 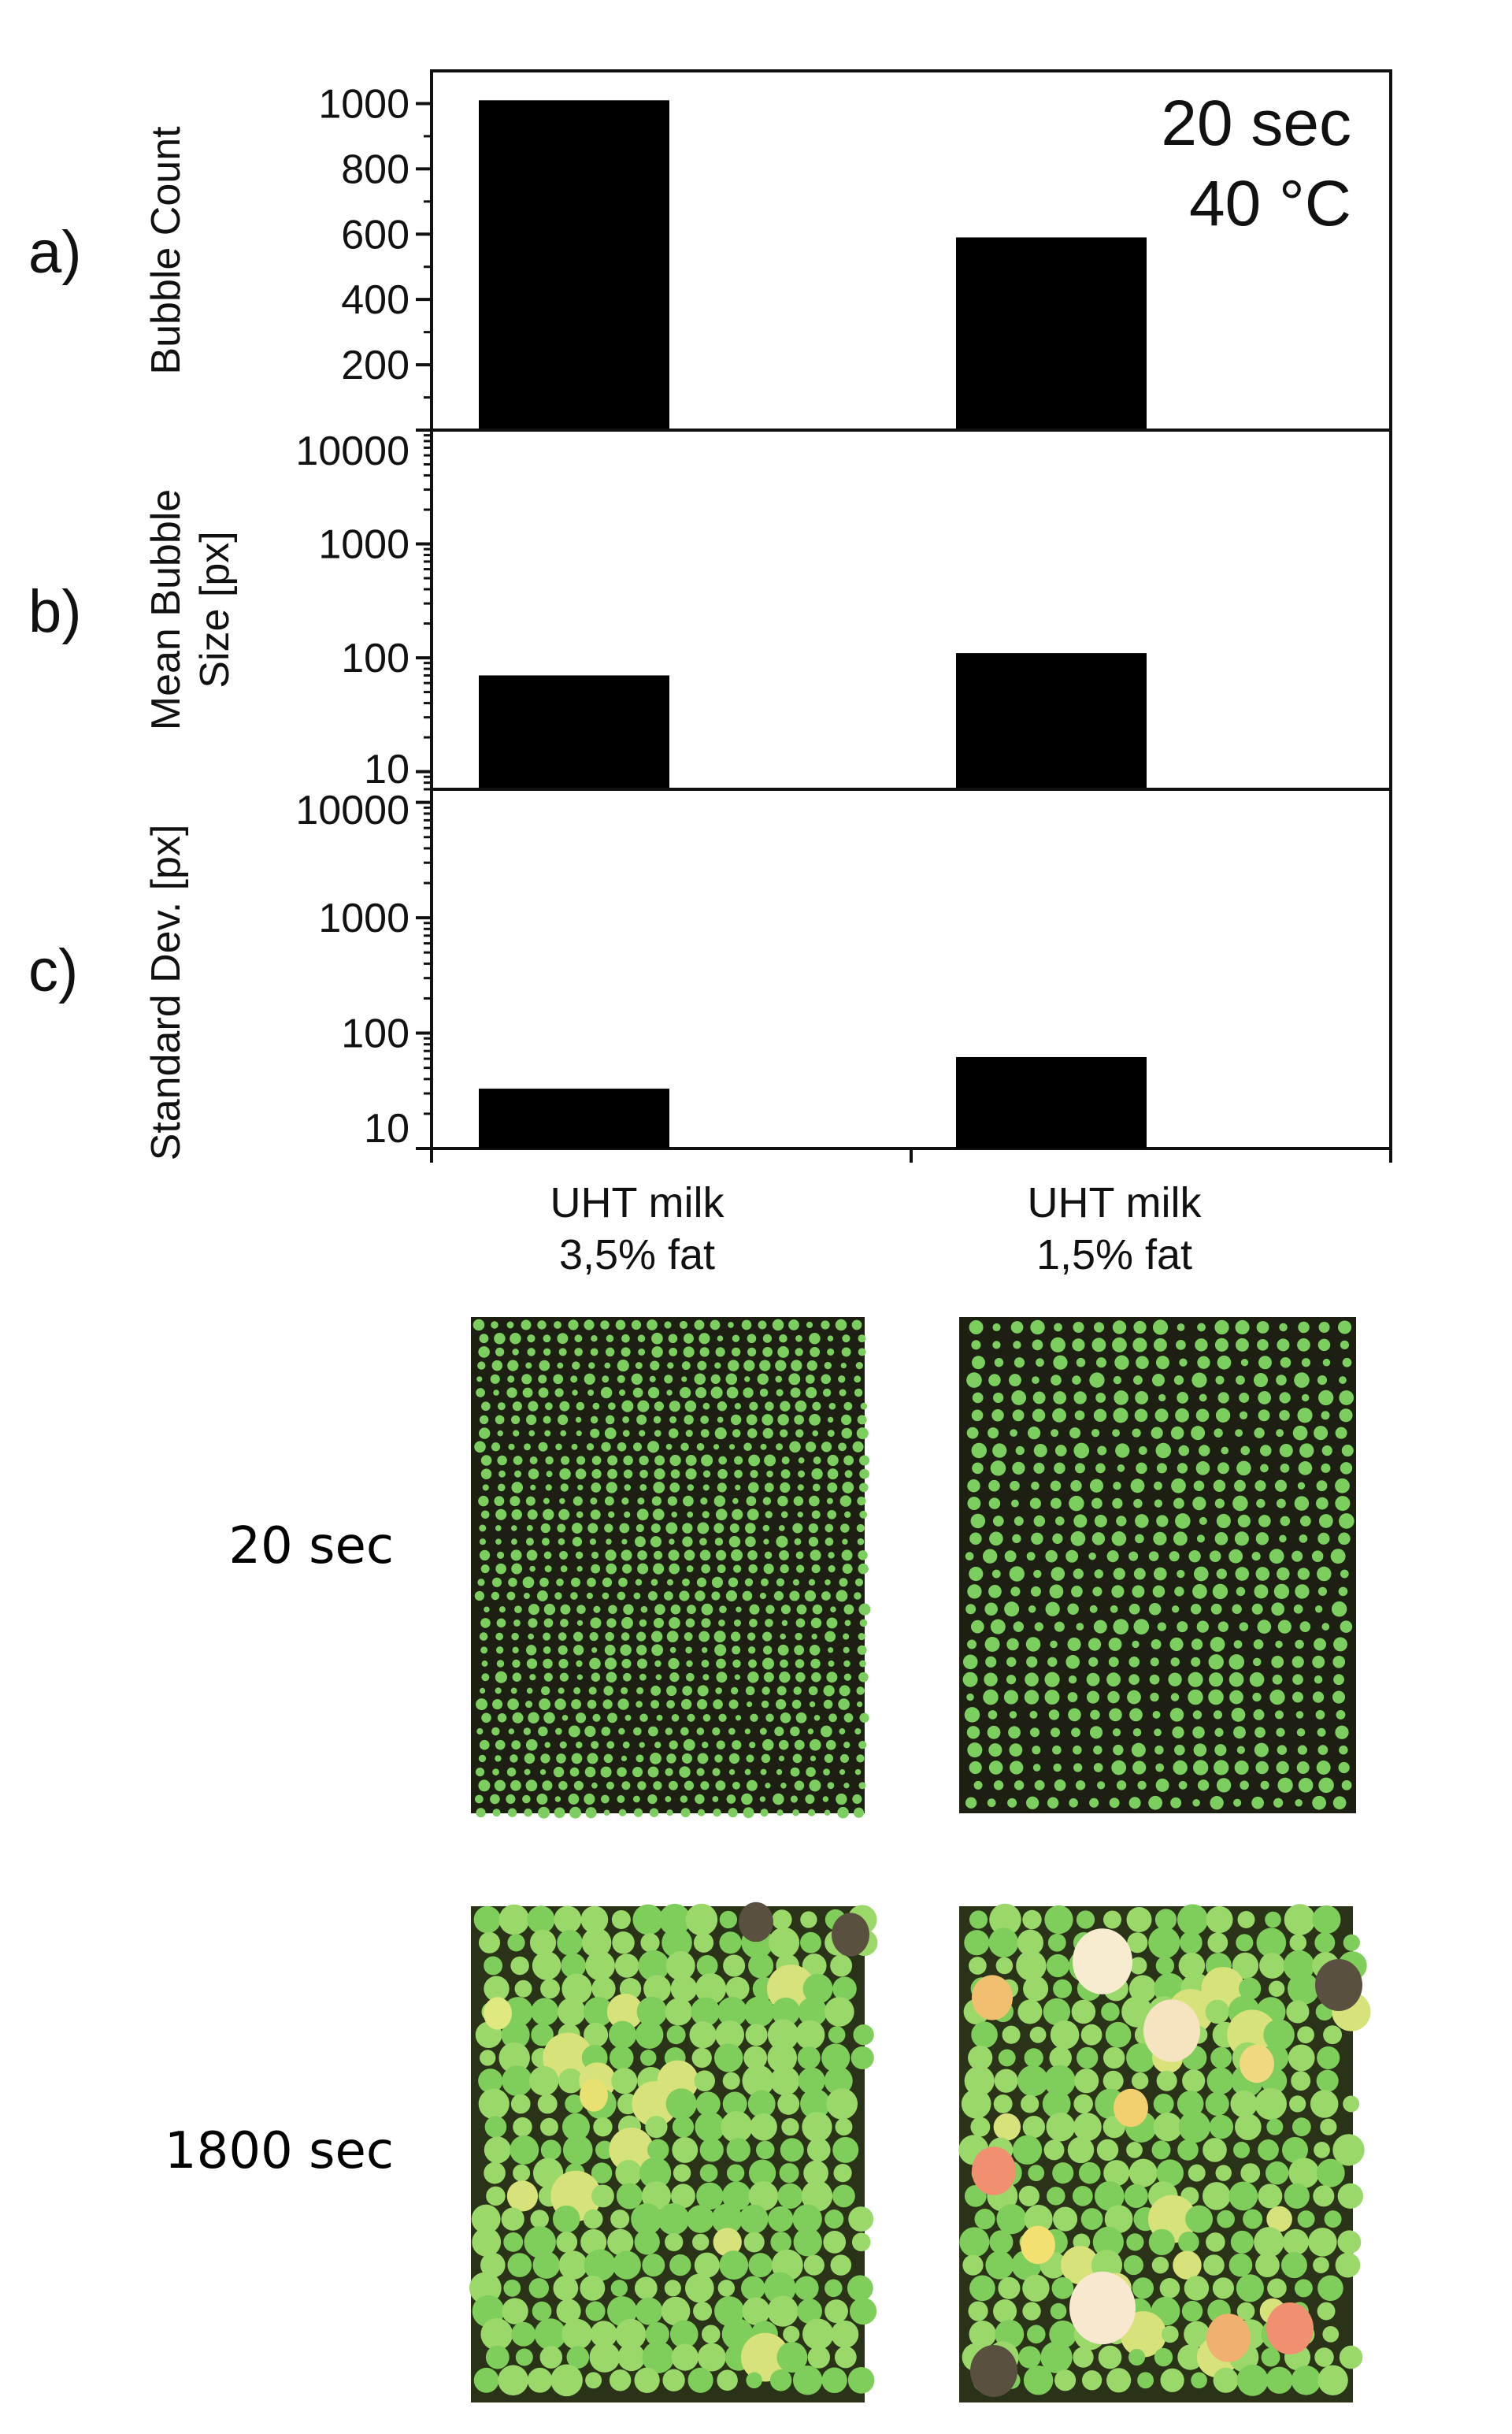 I want to click on y-tick-label: 1000, so click(x=364, y=545).